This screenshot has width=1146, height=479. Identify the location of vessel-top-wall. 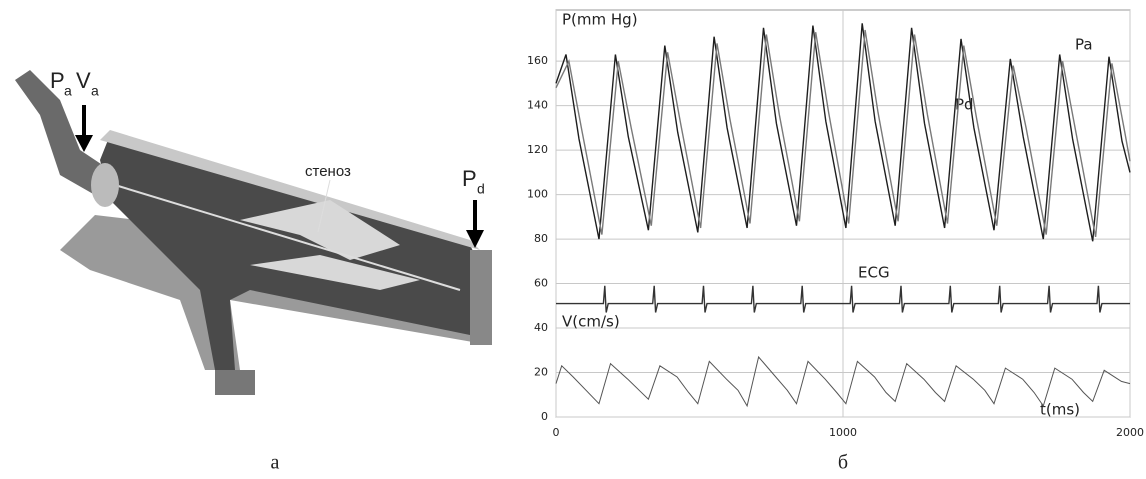
(290, 190).